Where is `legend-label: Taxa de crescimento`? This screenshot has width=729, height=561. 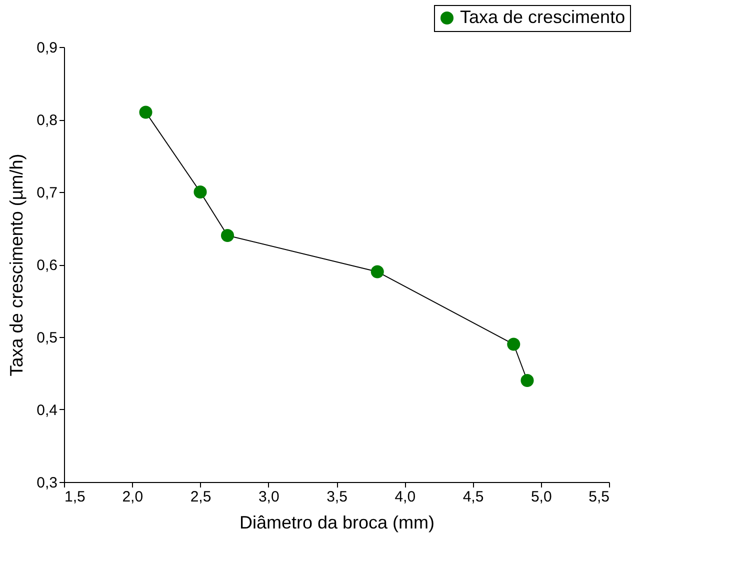
legend-label: Taxa de crescimento is located at coordinates (543, 17).